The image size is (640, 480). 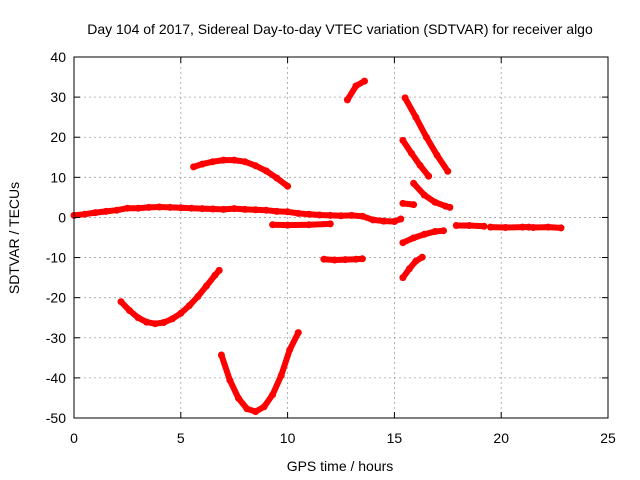 What do you see at coordinates (395, 438) in the screenshot?
I see `x-tick-label-3: 15` at bounding box center [395, 438].